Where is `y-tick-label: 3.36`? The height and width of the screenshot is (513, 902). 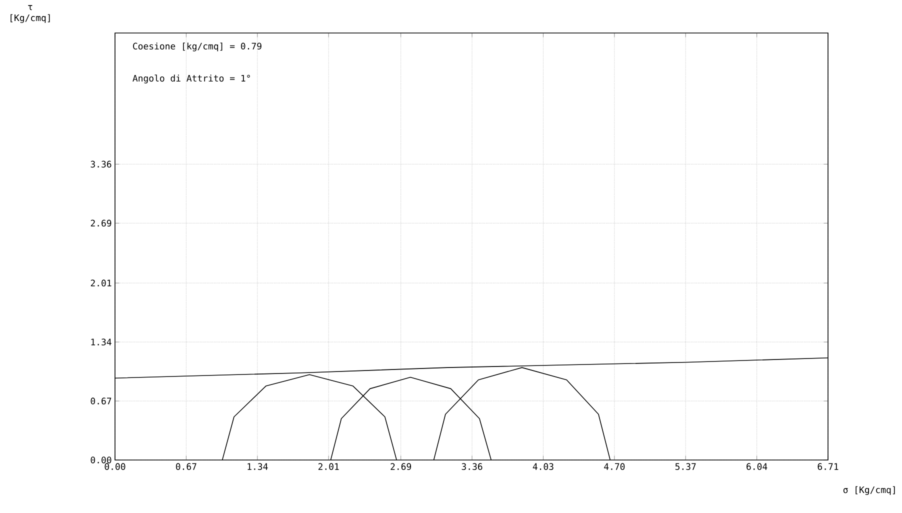 y-tick-label: 3.36 is located at coordinates (101, 164).